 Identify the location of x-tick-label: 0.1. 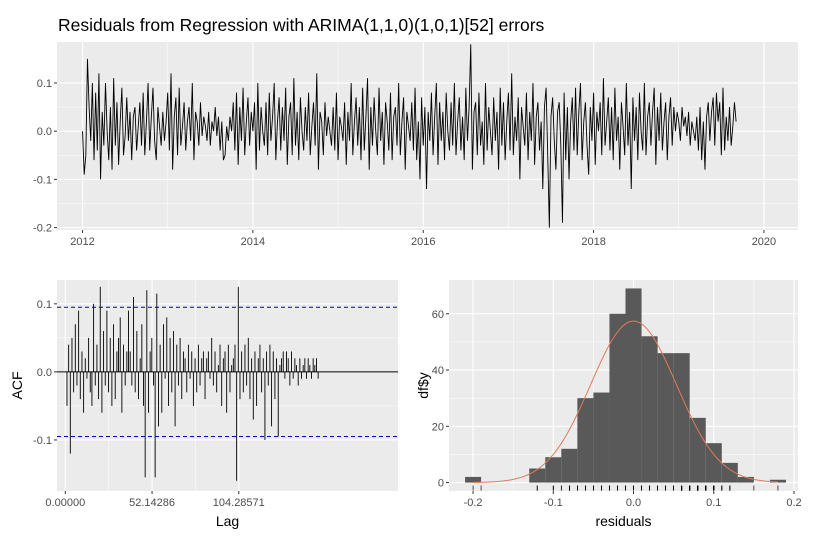
(713, 503).